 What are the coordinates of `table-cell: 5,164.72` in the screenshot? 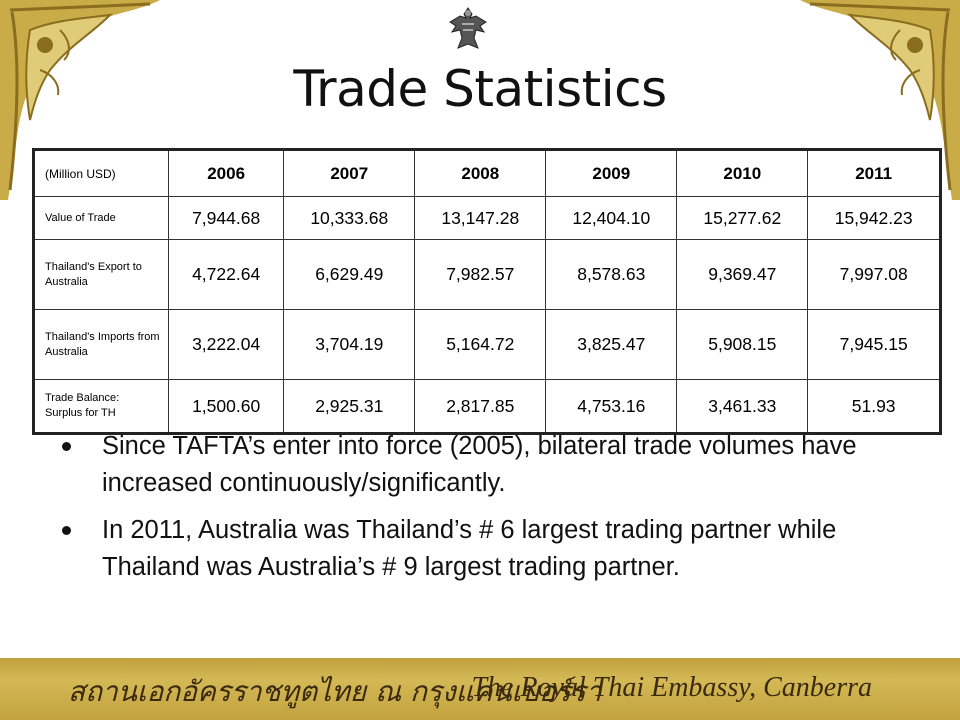 It's located at (480, 344).